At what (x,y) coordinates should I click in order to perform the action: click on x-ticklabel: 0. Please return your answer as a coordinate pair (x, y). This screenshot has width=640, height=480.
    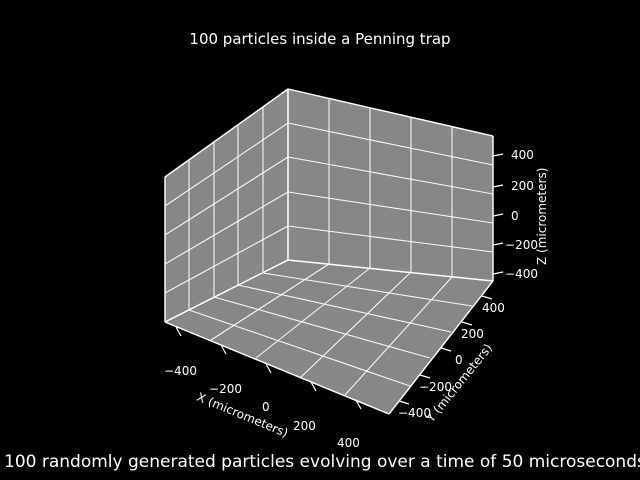
    Looking at the image, I should click on (266, 407).